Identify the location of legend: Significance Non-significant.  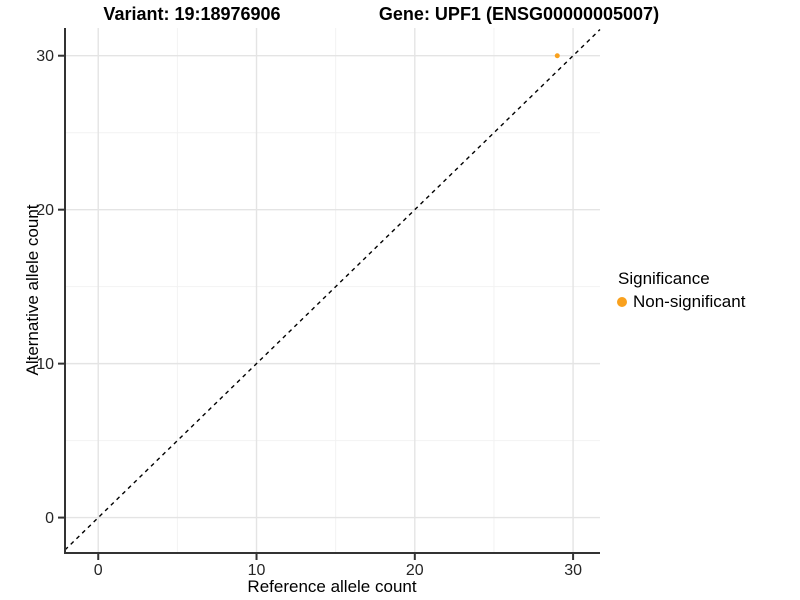
(678, 290).